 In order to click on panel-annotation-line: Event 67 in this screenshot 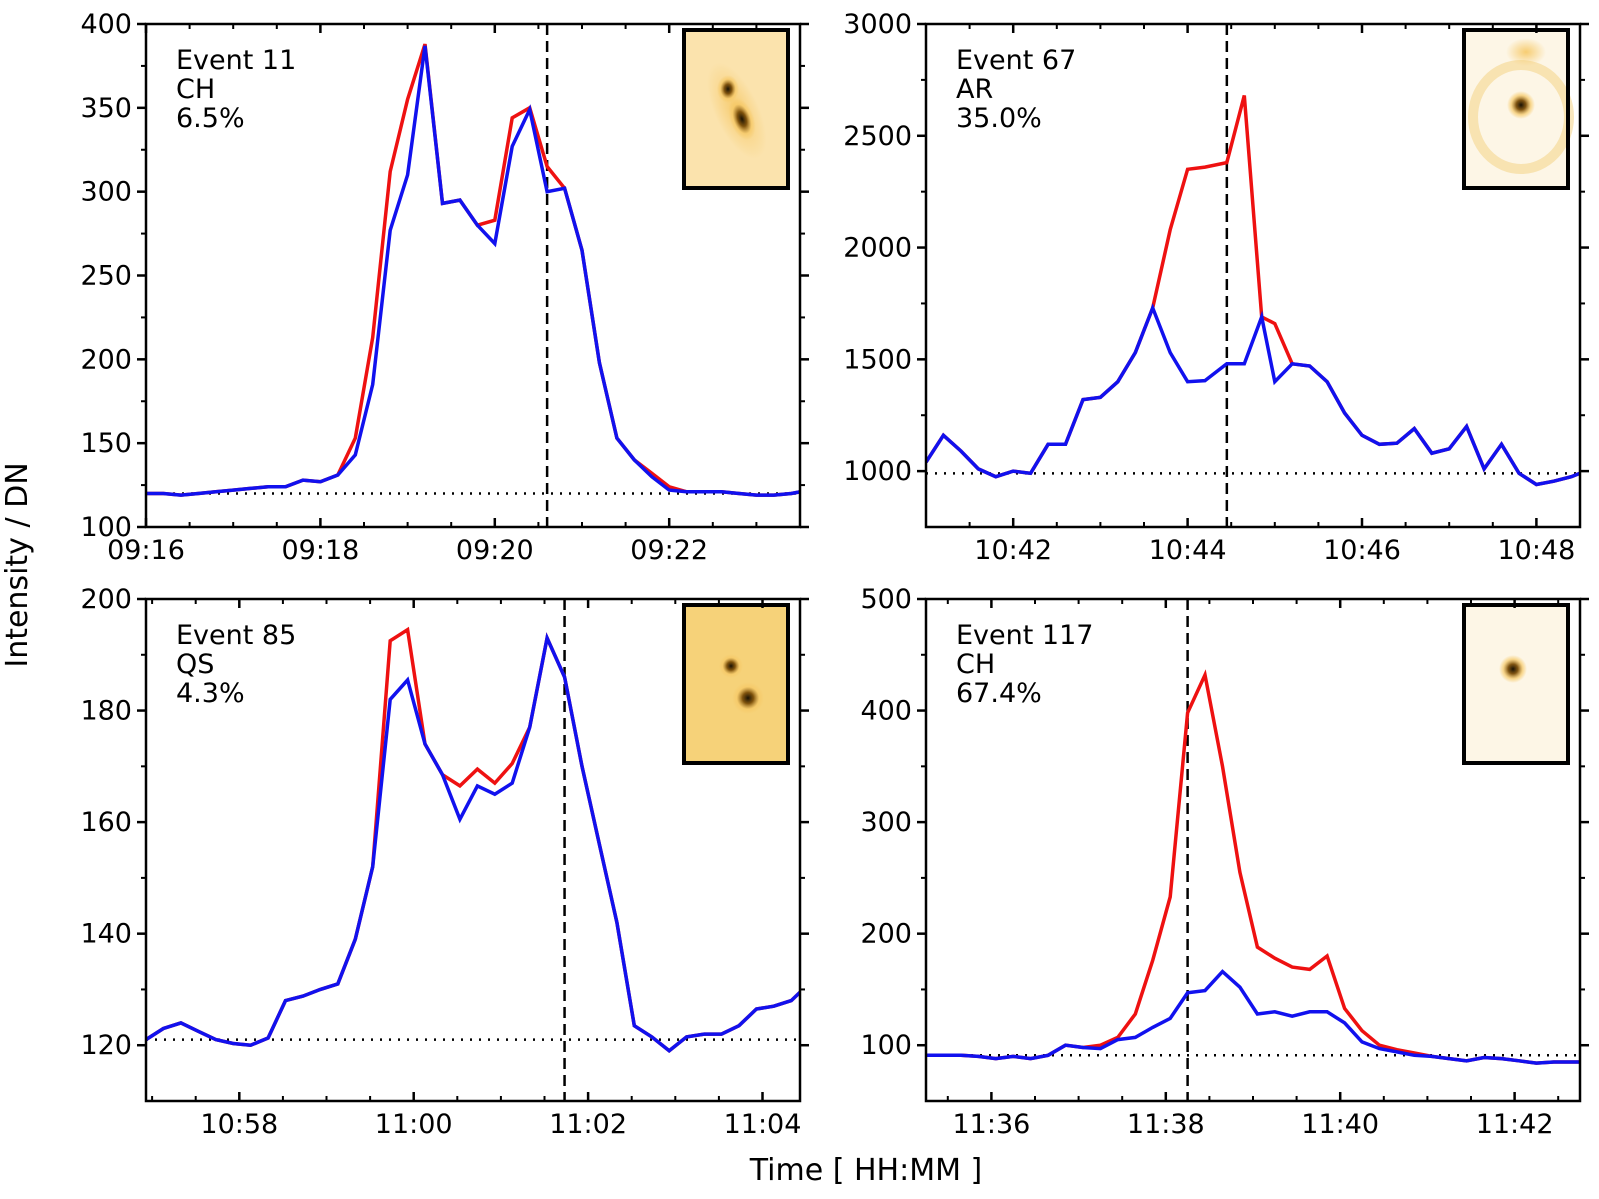, I will do `click(1016, 60)`.